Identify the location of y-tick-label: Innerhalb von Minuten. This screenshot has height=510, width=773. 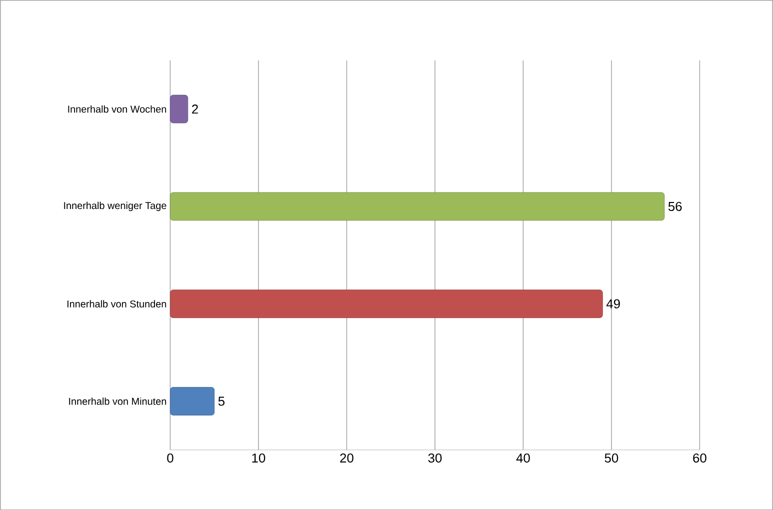
(117, 401).